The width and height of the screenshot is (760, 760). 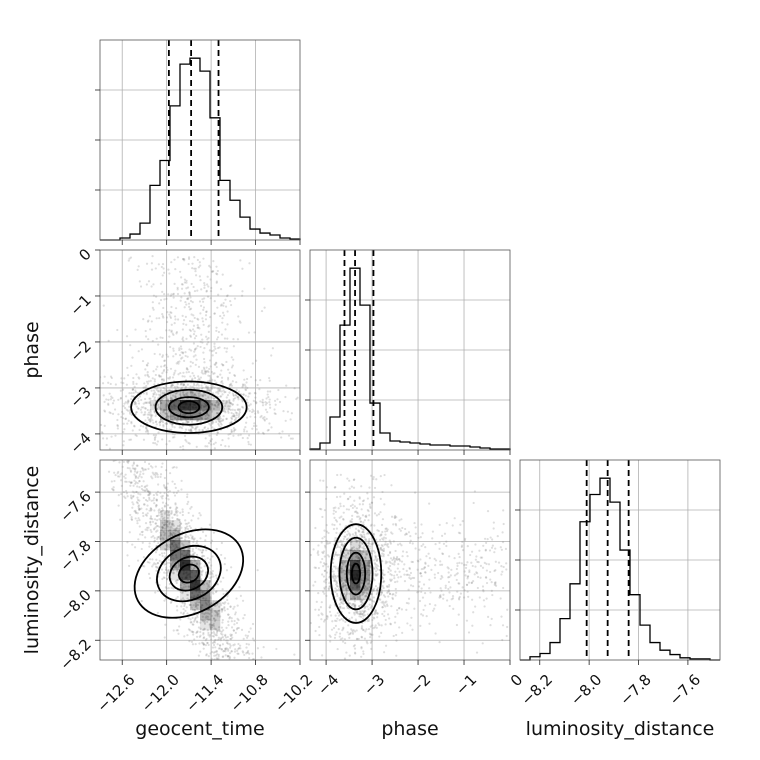 I want to click on y-tick-label-phase: −3, so click(x=80, y=397).